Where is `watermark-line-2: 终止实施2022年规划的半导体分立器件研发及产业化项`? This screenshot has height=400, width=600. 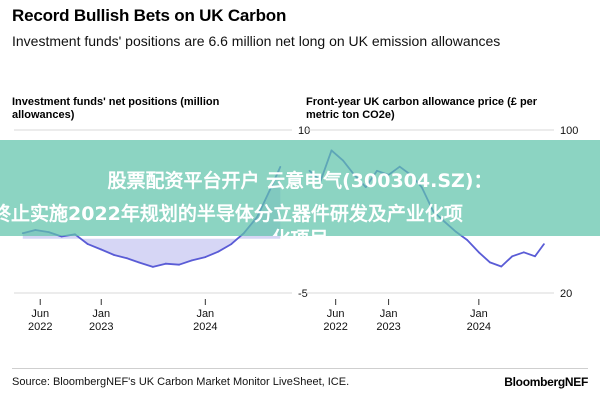
watermark-line-2: 终止实施2022年规划的半导体分立器件研发及产业化项 is located at coordinates (231, 214).